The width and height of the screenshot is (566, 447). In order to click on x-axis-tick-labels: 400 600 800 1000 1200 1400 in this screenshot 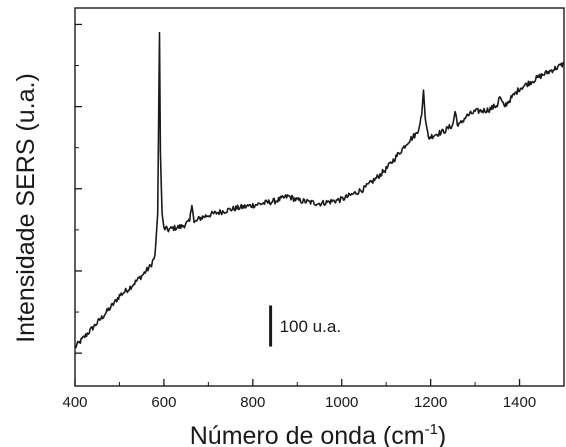, I will do `click(299, 402)`.